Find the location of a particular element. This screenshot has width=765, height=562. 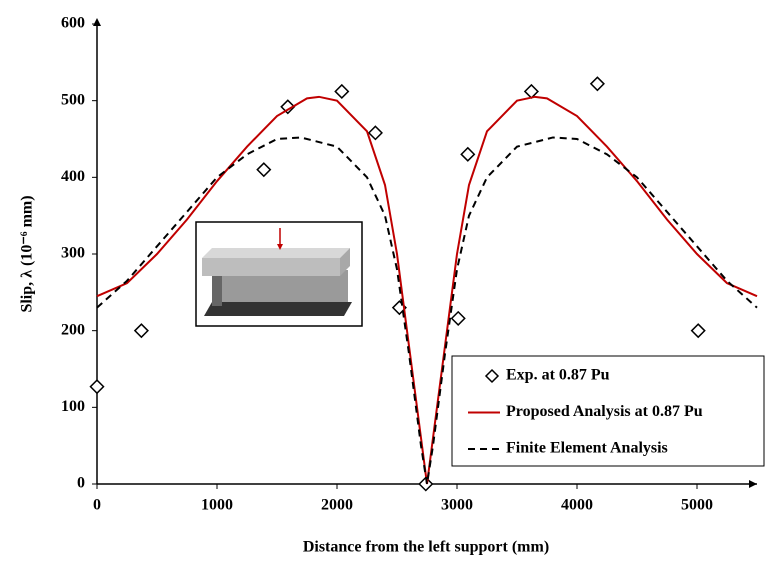

x-tick-label: 4000 is located at coordinates (577, 505).